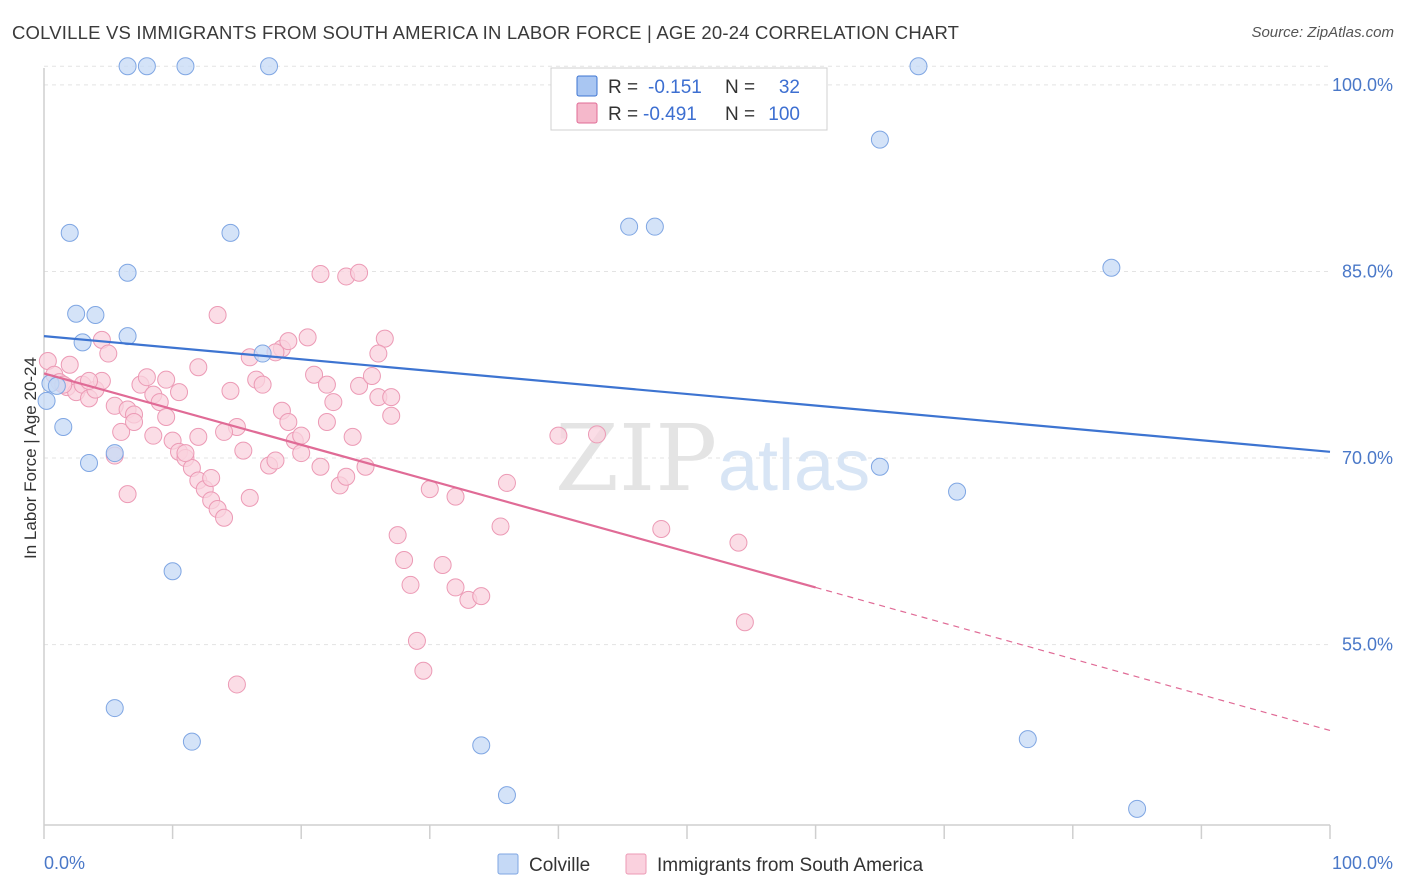 The height and width of the screenshot is (892, 1406). I want to click on trend-line-extension, so click(1073, 659).